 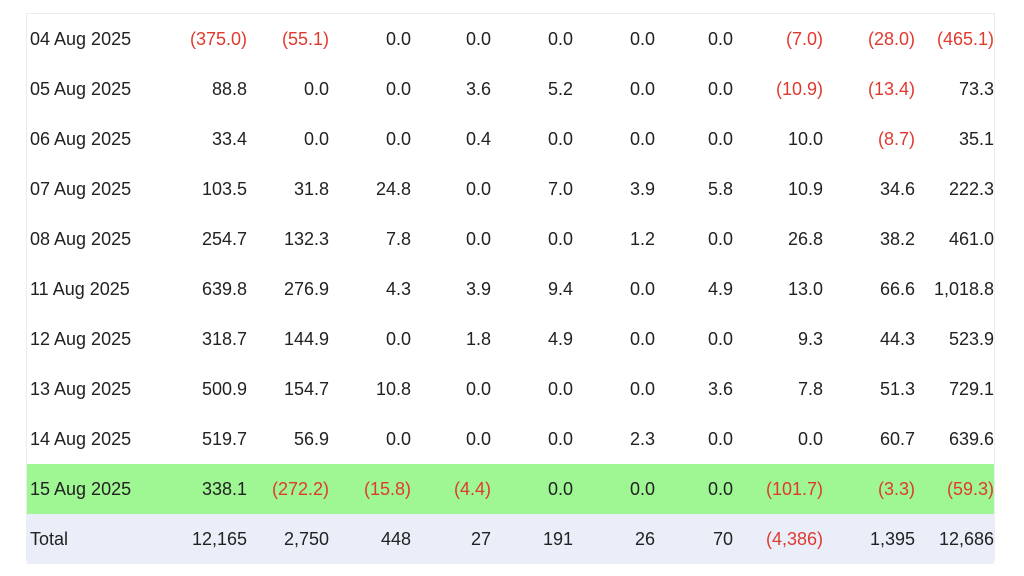 What do you see at coordinates (311, 438) in the screenshot?
I see `value-cell: 56.9` at bounding box center [311, 438].